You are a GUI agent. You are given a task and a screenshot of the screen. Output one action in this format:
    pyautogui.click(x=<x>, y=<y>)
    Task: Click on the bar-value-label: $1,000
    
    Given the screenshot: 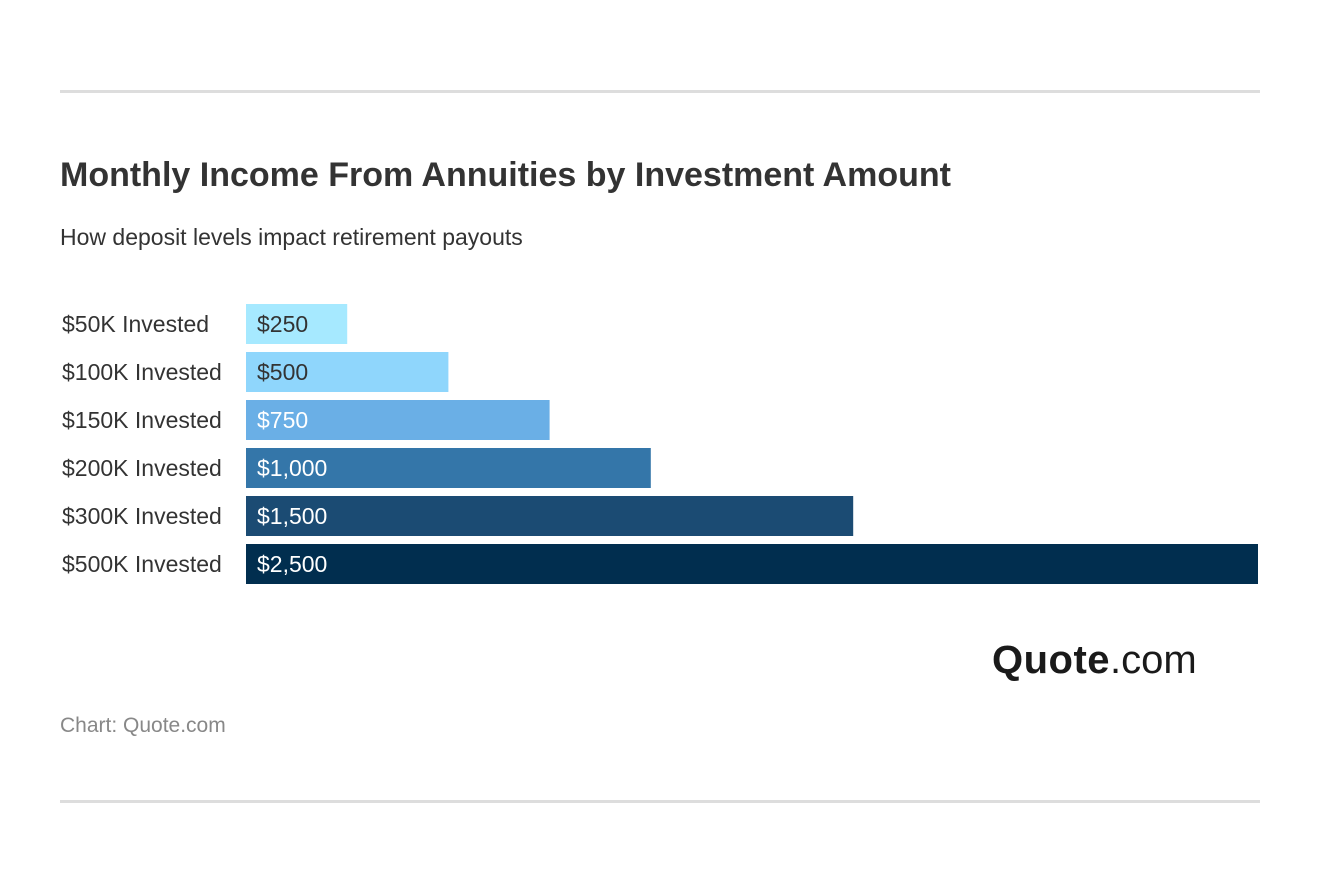 What is the action you would take?
    pyautogui.click(x=292, y=468)
    